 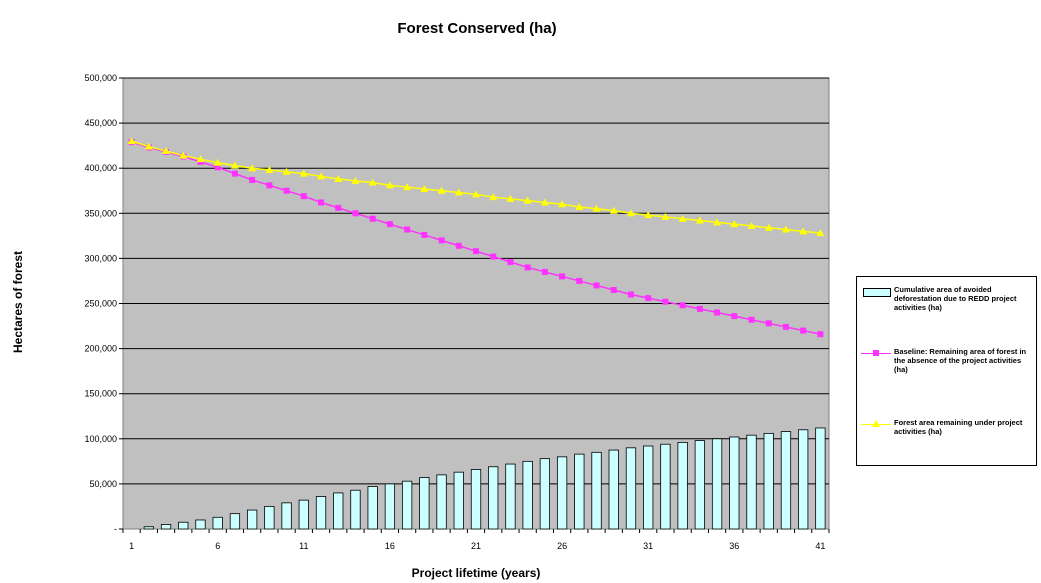 What do you see at coordinates (100, 439) in the screenshot?
I see `y-tick-label: 100,000` at bounding box center [100, 439].